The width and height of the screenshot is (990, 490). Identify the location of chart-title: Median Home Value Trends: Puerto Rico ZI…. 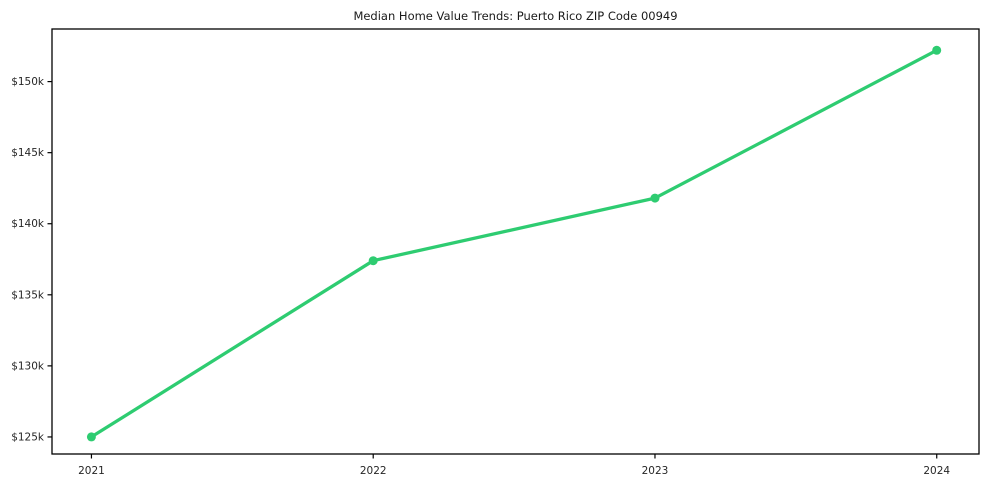
(515, 16).